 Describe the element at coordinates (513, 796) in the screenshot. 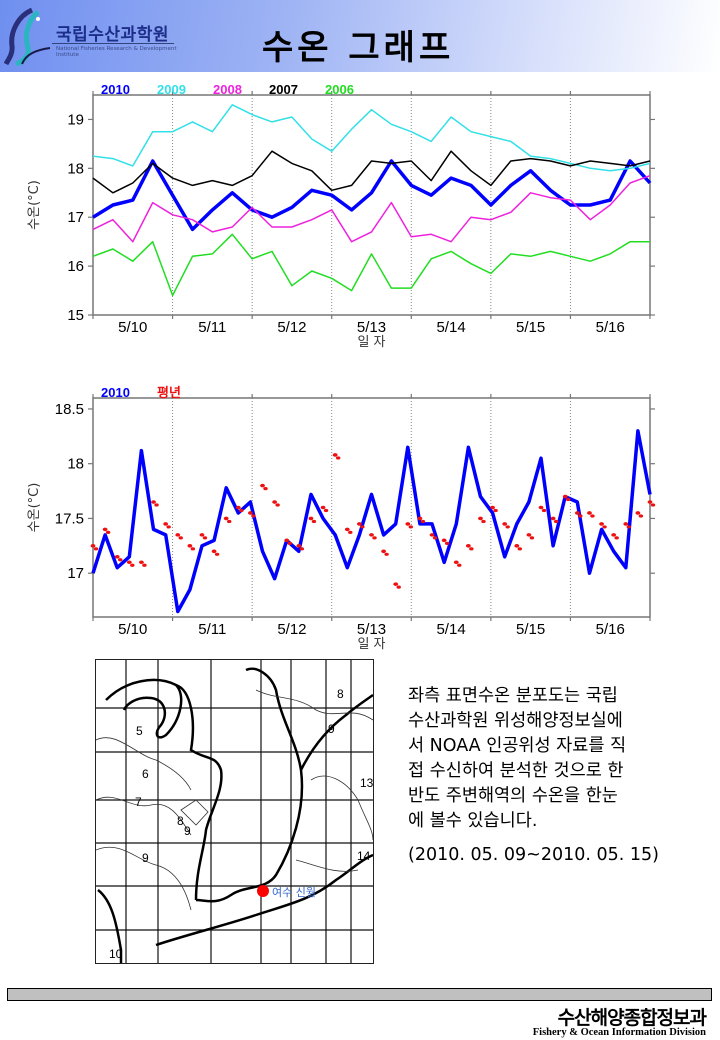

I see `description-line: 반도 주변해역의 수온을 한눈` at that location.